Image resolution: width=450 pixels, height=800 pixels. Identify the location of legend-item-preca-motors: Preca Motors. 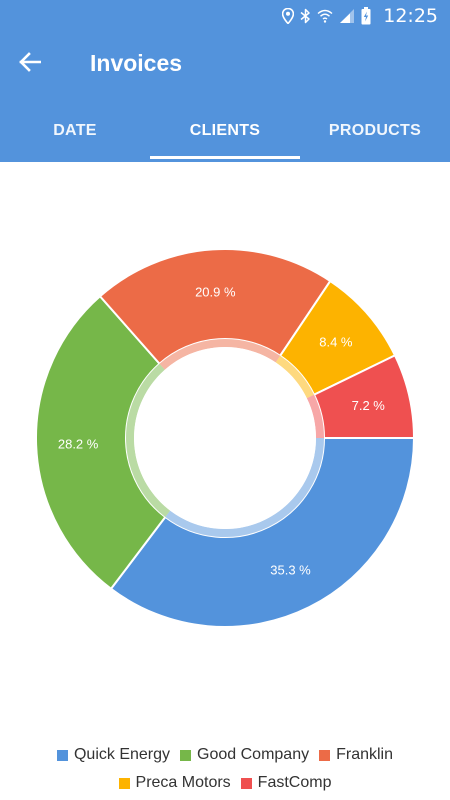
(174, 783).